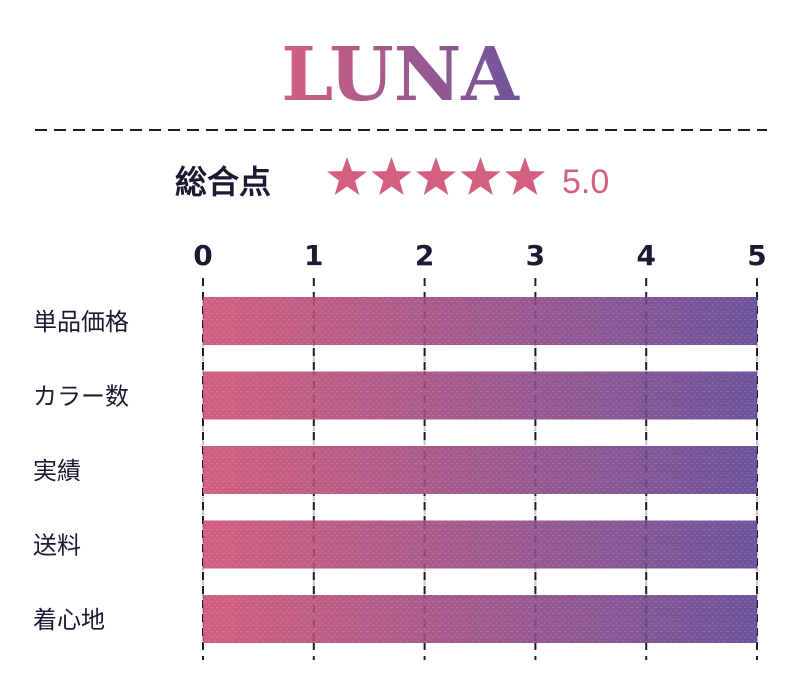 The height and width of the screenshot is (700, 800). Describe the element at coordinates (81, 322) in the screenshot. I see `category-label: 単品価格` at that location.